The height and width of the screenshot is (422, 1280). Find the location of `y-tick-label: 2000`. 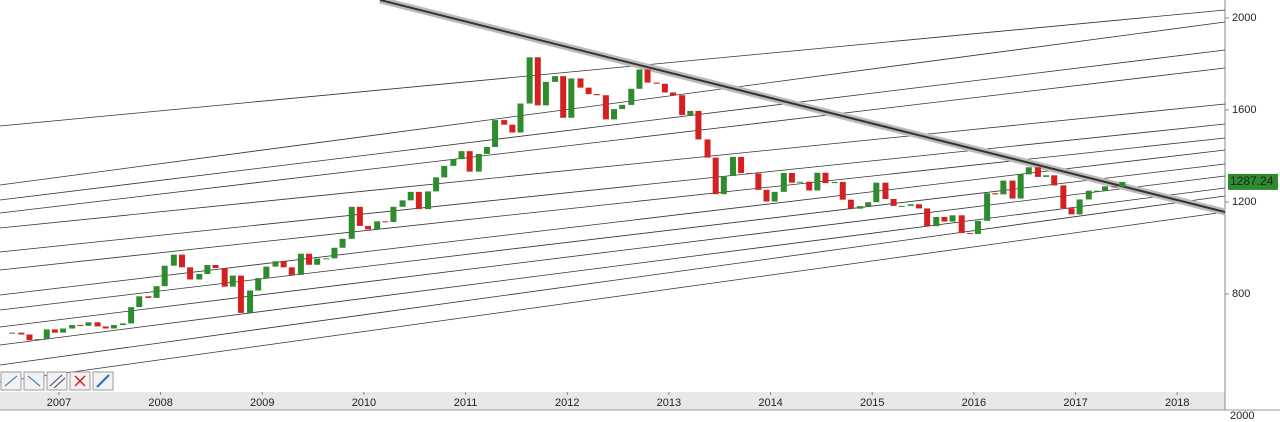

y-tick-label: 2000 is located at coordinates (1244, 18).